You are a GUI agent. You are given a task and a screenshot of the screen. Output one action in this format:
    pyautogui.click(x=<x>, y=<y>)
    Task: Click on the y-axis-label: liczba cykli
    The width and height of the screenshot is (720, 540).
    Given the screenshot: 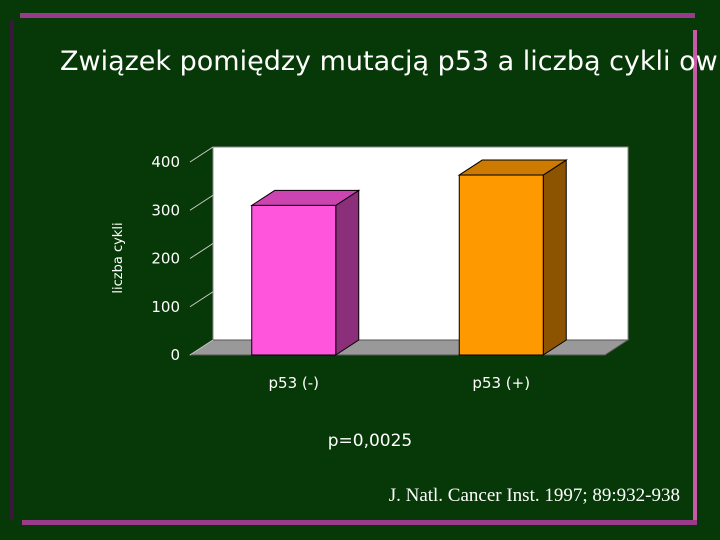 What is the action you would take?
    pyautogui.click(x=118, y=257)
    